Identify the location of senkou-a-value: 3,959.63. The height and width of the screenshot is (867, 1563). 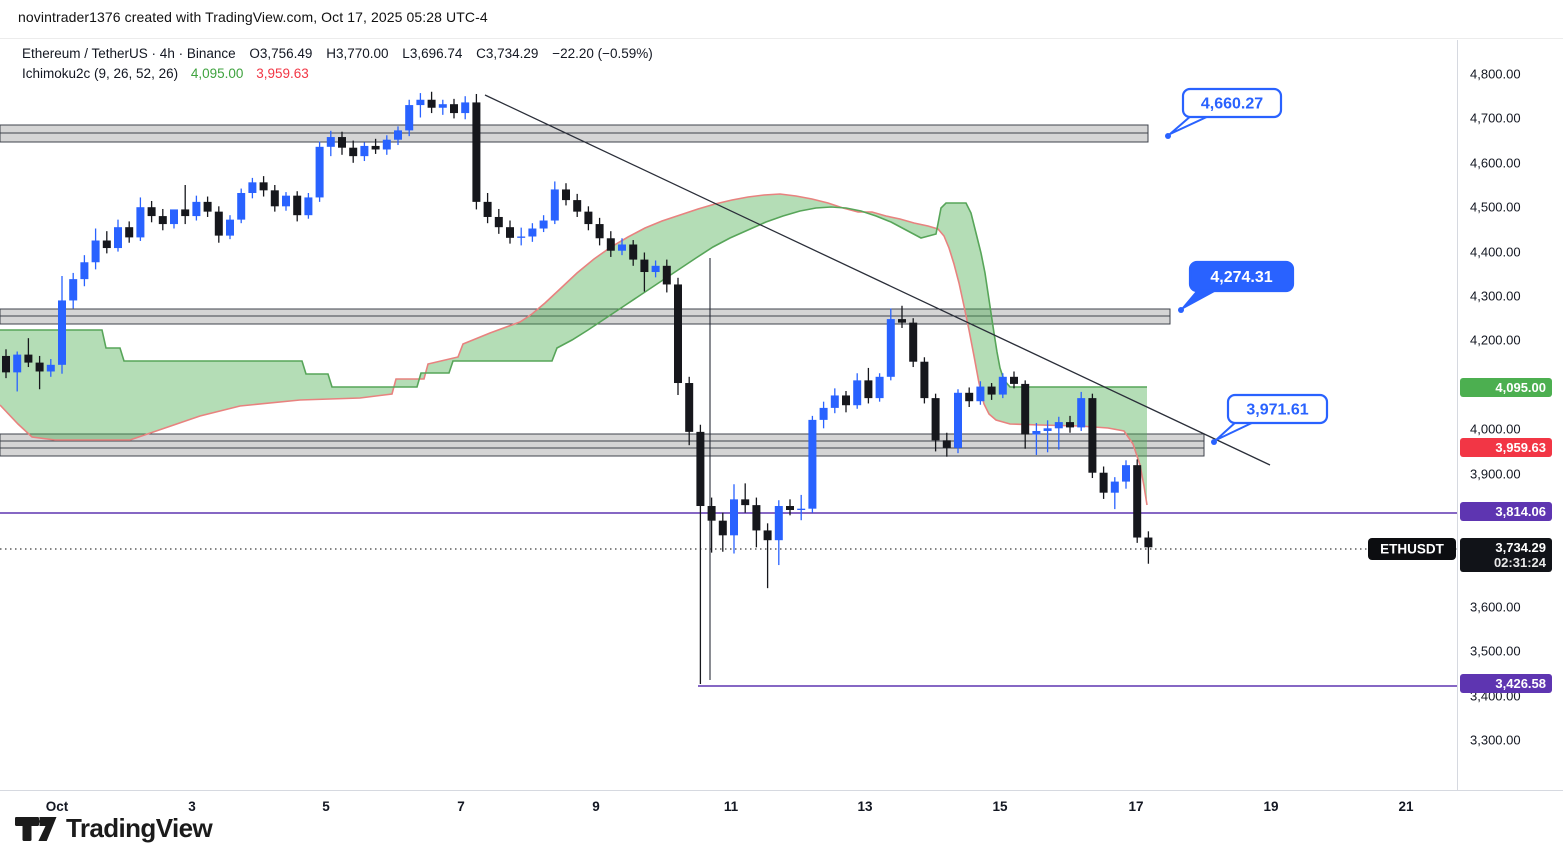
(282, 73).